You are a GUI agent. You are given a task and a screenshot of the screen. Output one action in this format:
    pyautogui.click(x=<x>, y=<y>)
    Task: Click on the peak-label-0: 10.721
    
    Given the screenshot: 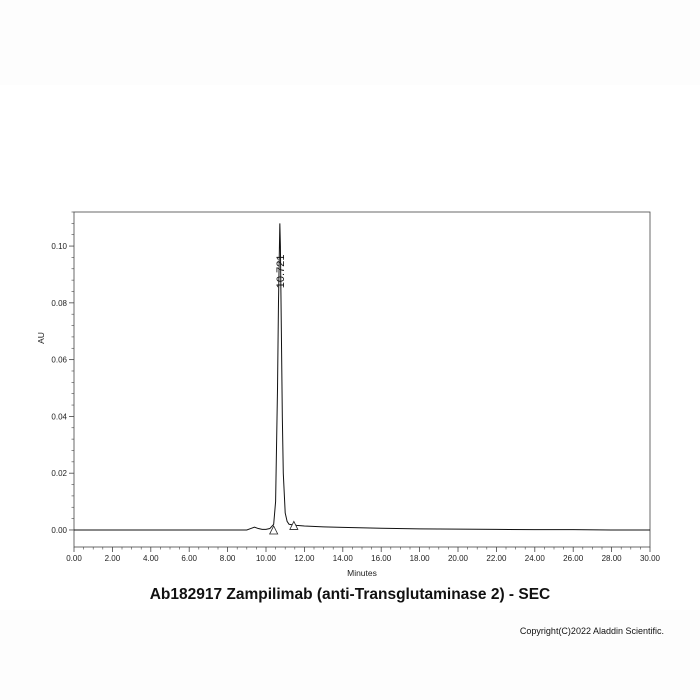 What is the action you would take?
    pyautogui.click(x=281, y=272)
    